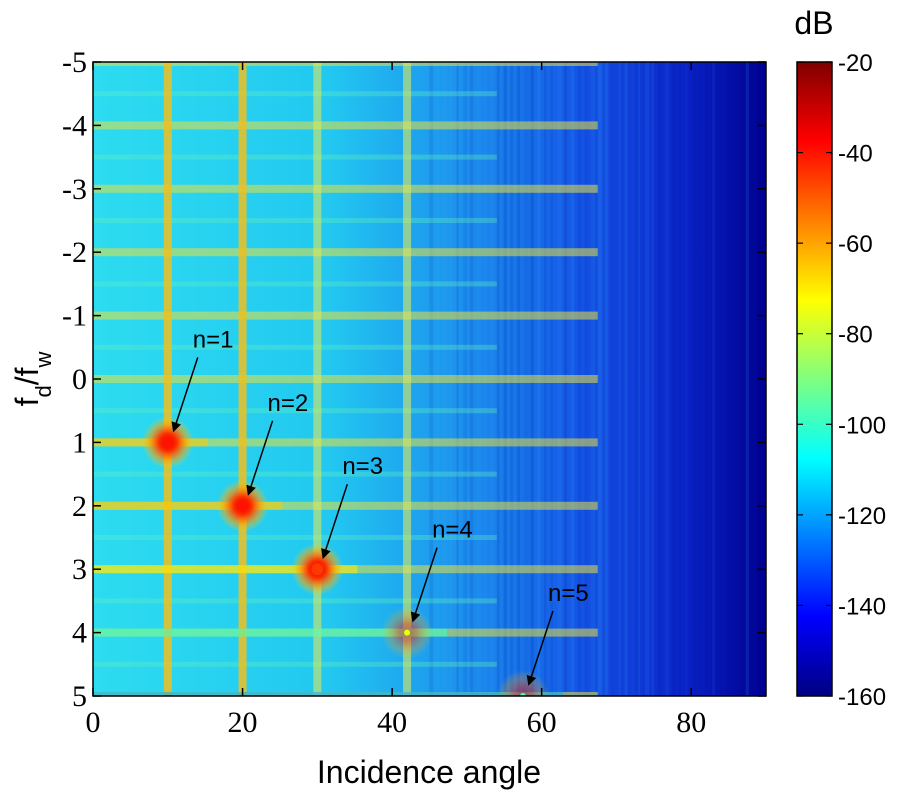 This screenshot has height=800, width=900. I want to click on x-tick-labels: 0 20 40 60 80, so click(396, 722).